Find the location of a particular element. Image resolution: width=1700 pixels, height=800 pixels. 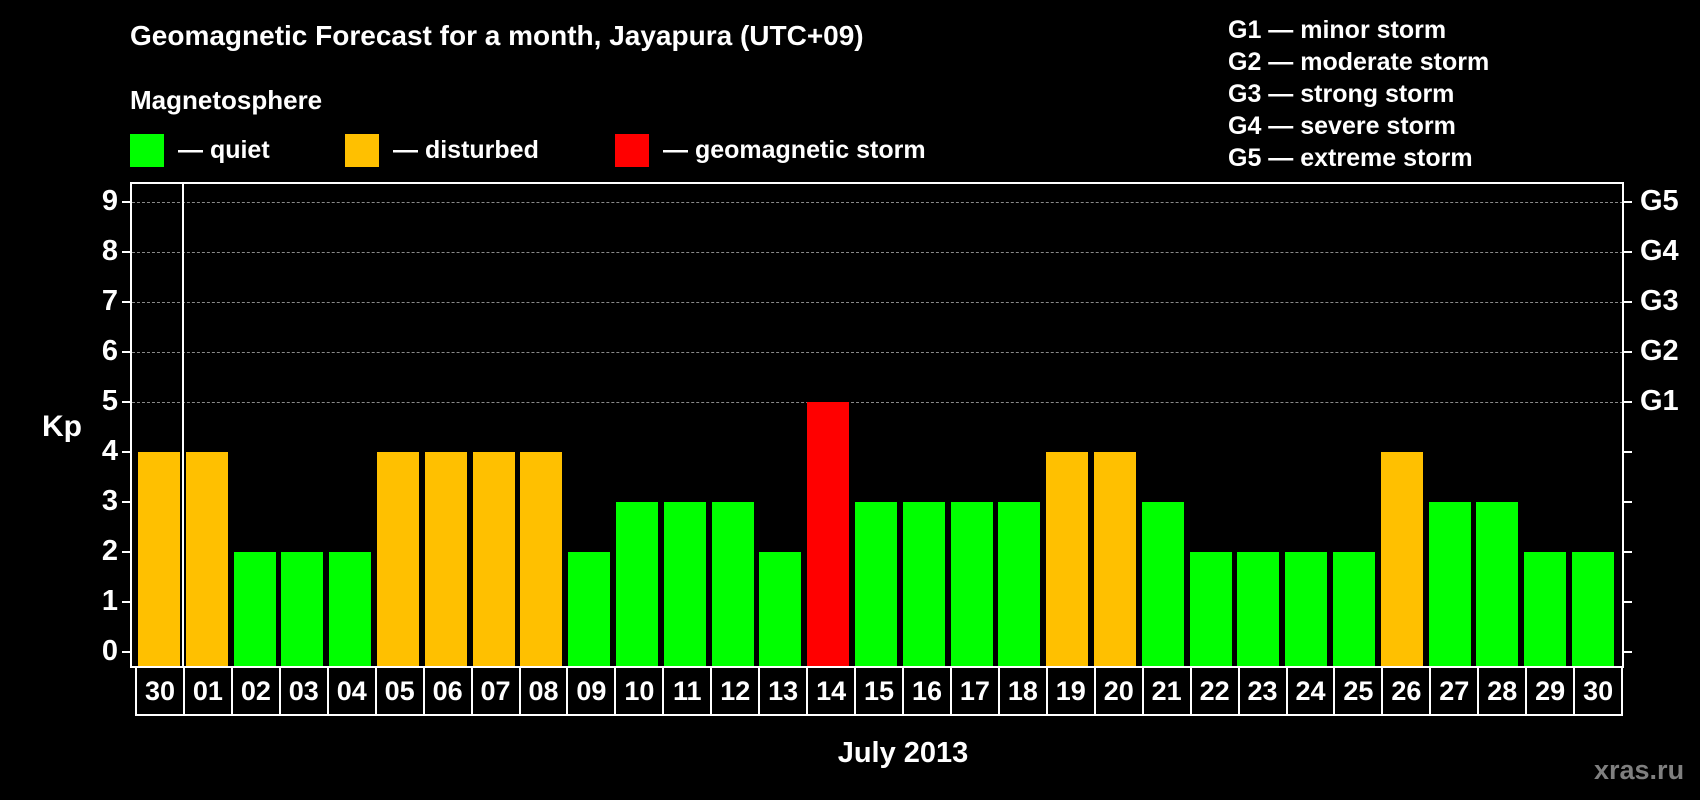

date-label: 19 is located at coordinates (1072, 691).